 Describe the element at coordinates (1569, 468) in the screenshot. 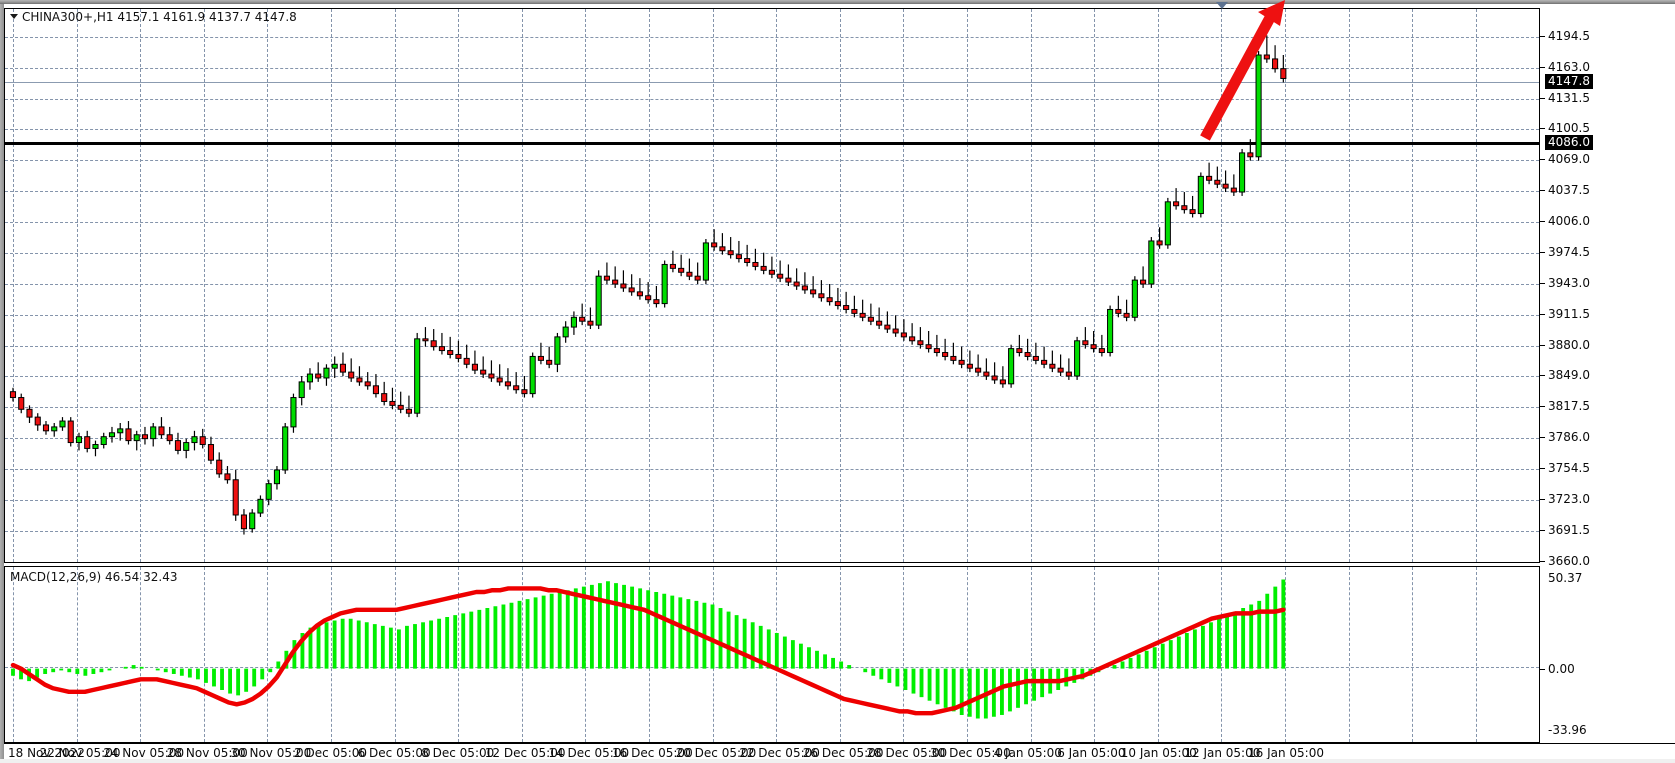

I see `price-axis-label: 3754.5` at that location.